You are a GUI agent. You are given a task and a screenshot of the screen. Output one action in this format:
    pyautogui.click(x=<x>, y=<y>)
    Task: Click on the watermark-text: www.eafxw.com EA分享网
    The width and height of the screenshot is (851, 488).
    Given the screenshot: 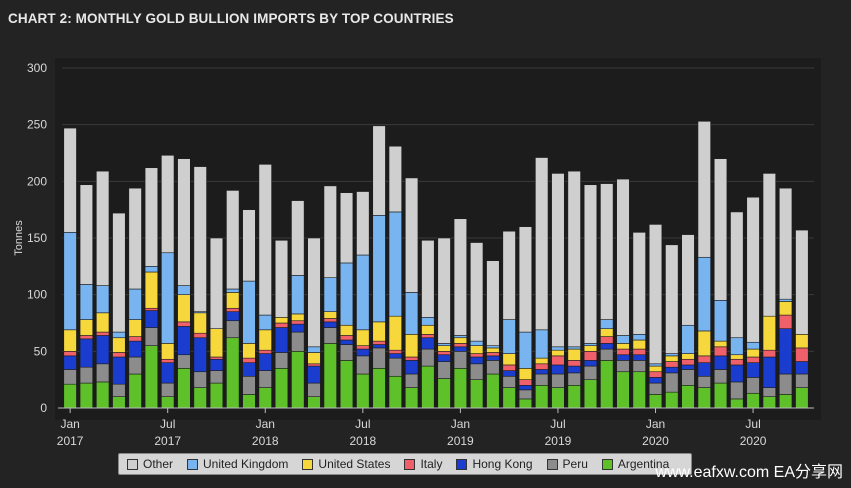 What is the action you would take?
    pyautogui.click(x=749, y=472)
    